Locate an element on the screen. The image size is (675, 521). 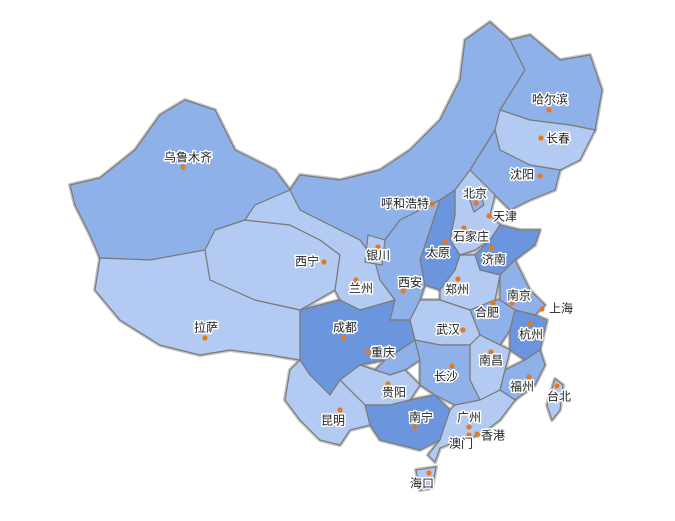
city-label: 广州 is located at coordinates (469, 418).